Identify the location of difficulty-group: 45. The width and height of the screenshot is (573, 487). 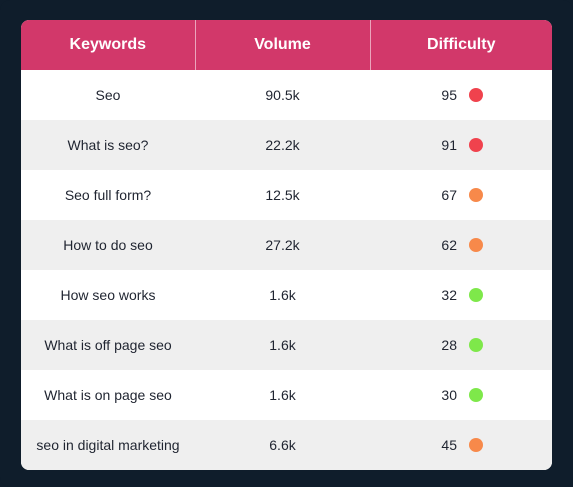
(461, 445).